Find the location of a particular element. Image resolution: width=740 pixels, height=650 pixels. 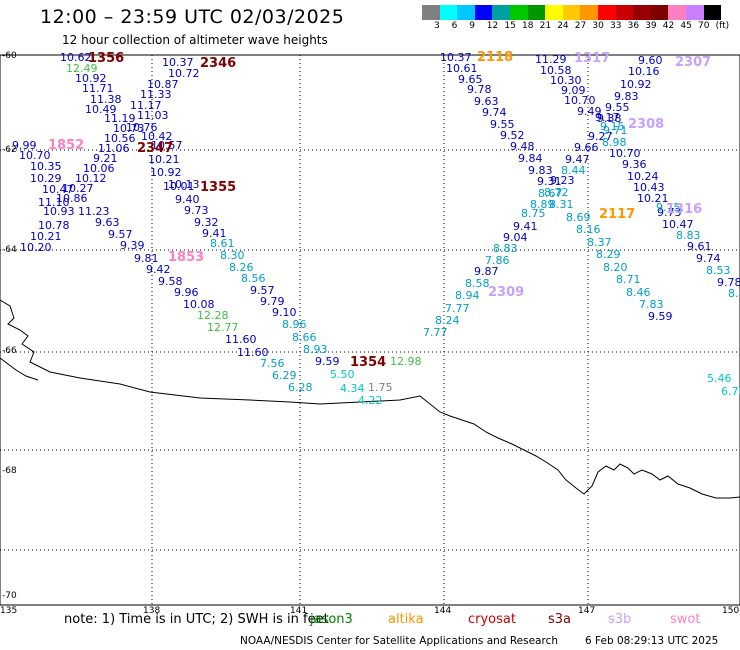

wave-height-value: 10.73 is located at coordinates (129, 128).